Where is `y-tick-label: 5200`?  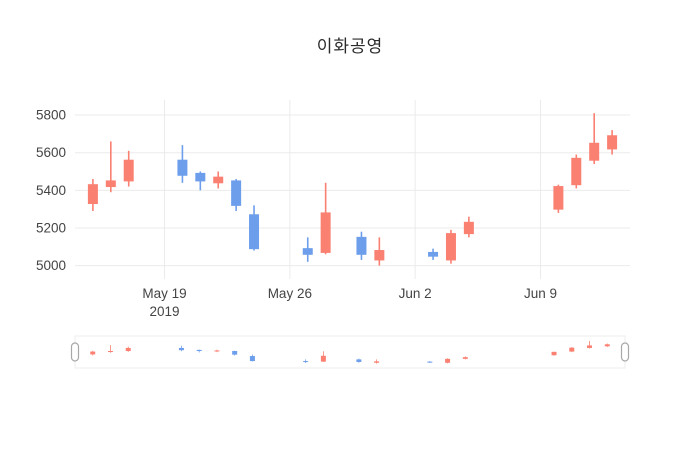 y-tick-label: 5200 is located at coordinates (51, 227).